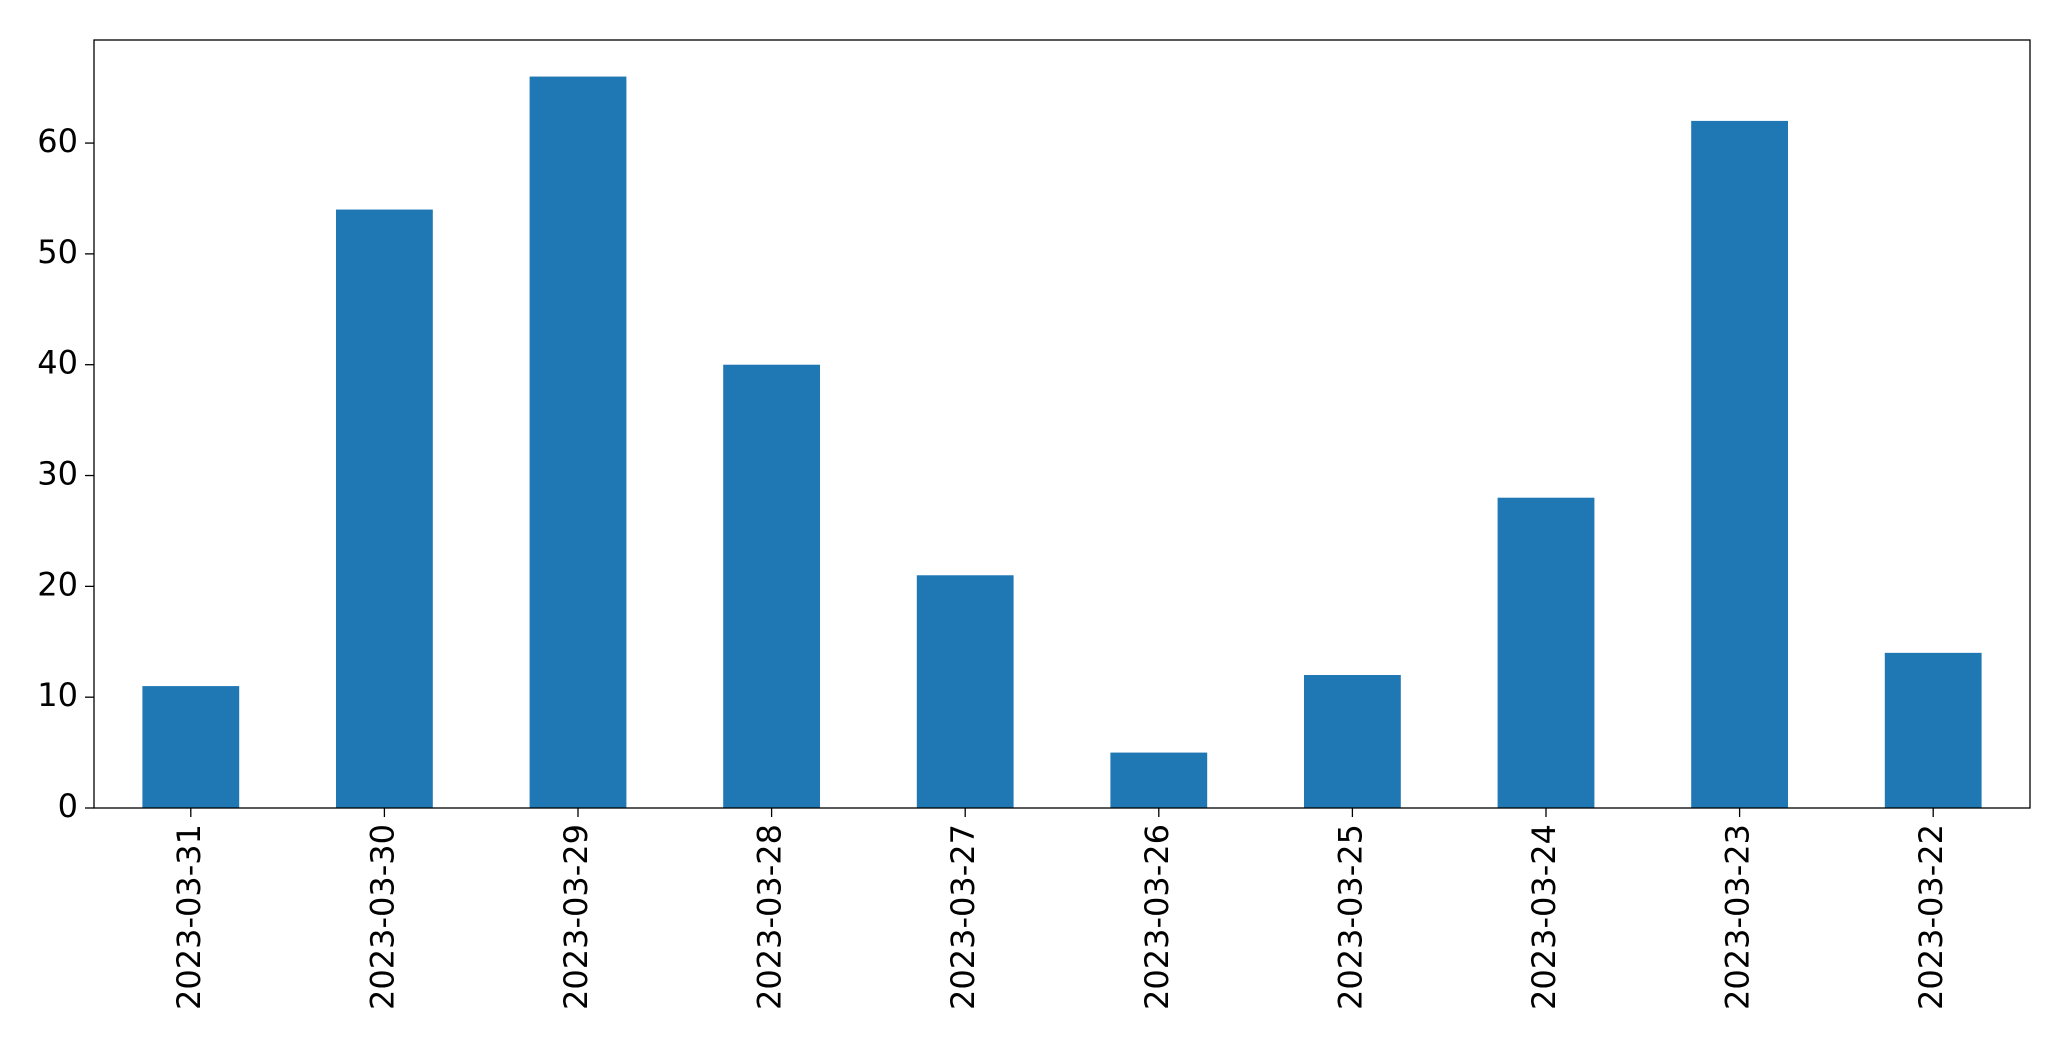 This screenshot has width=2071, height=1061. What do you see at coordinates (57, 141) in the screenshot?
I see `y-tick-label: 60` at bounding box center [57, 141].